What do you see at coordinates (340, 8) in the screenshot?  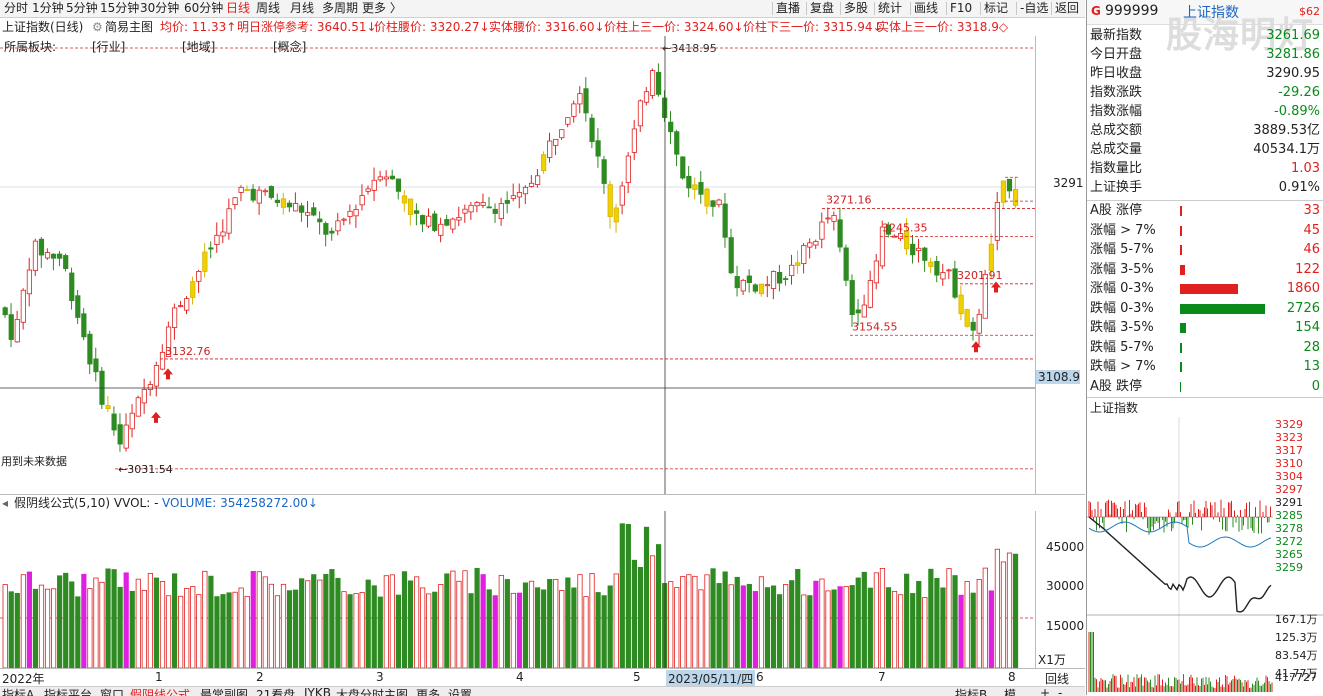 I see `period-tab-9: 多周期` at bounding box center [340, 8].